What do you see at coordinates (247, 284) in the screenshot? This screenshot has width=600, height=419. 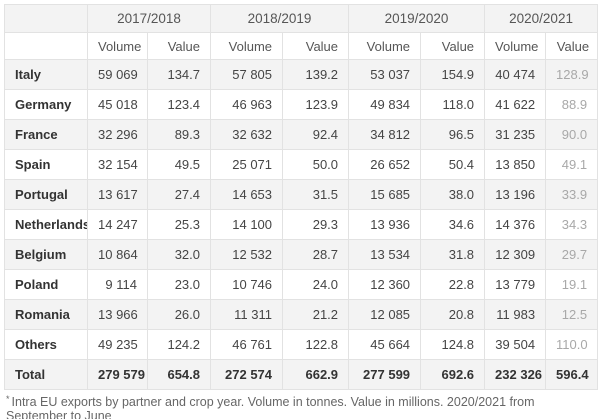 I see `cell-value: 10 746` at bounding box center [247, 284].